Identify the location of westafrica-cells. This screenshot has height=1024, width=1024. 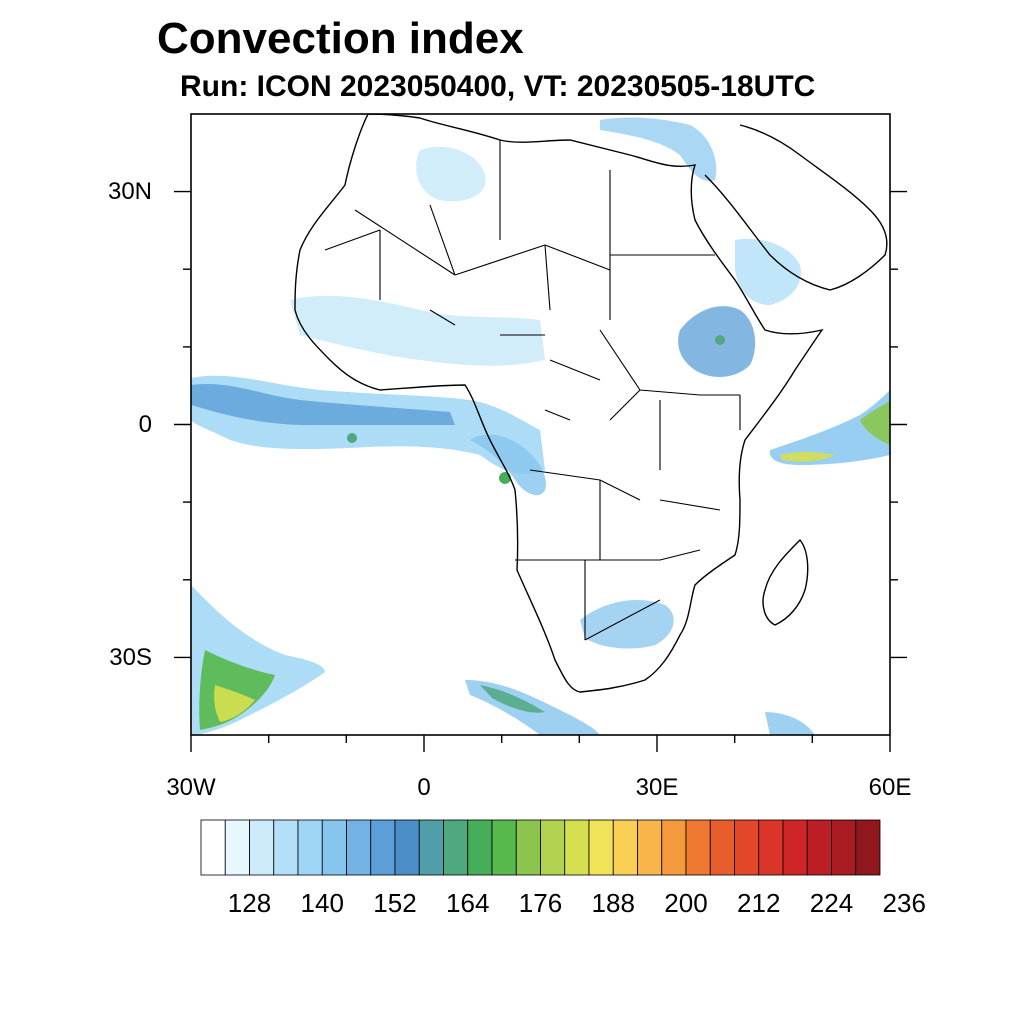
(417, 330).